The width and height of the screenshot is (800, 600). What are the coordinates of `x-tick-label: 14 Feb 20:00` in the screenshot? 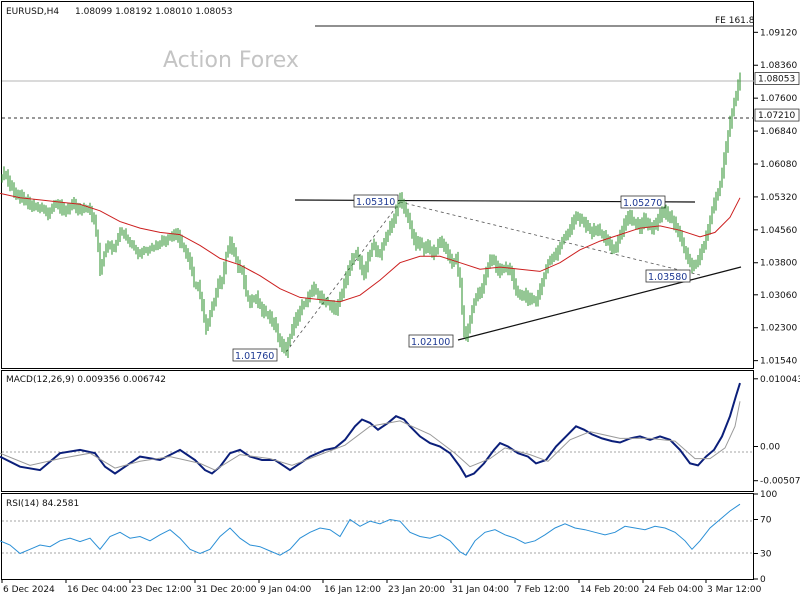 It's located at (609, 590).